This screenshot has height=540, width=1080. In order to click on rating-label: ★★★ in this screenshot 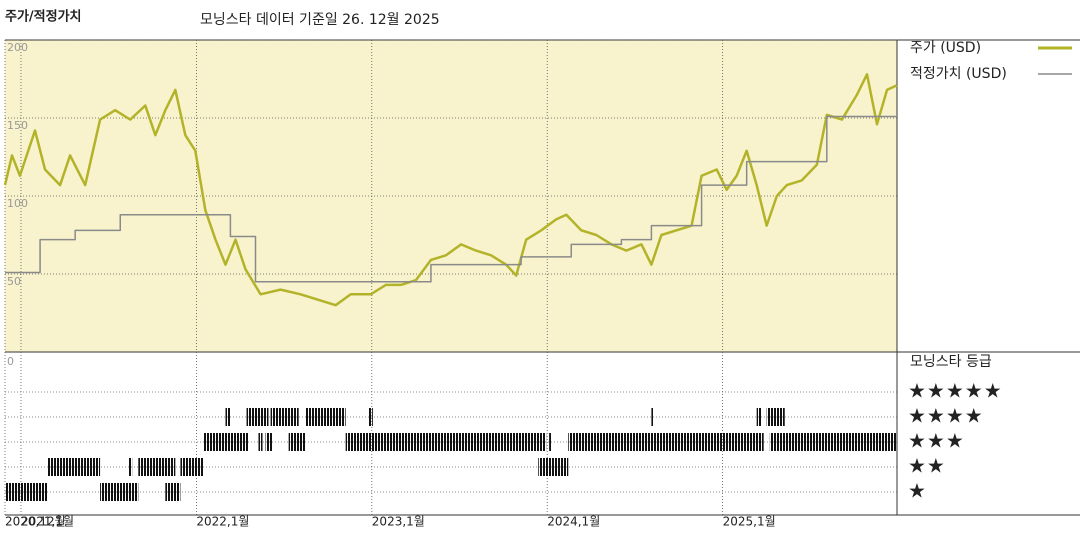, I will do `click(936, 441)`.